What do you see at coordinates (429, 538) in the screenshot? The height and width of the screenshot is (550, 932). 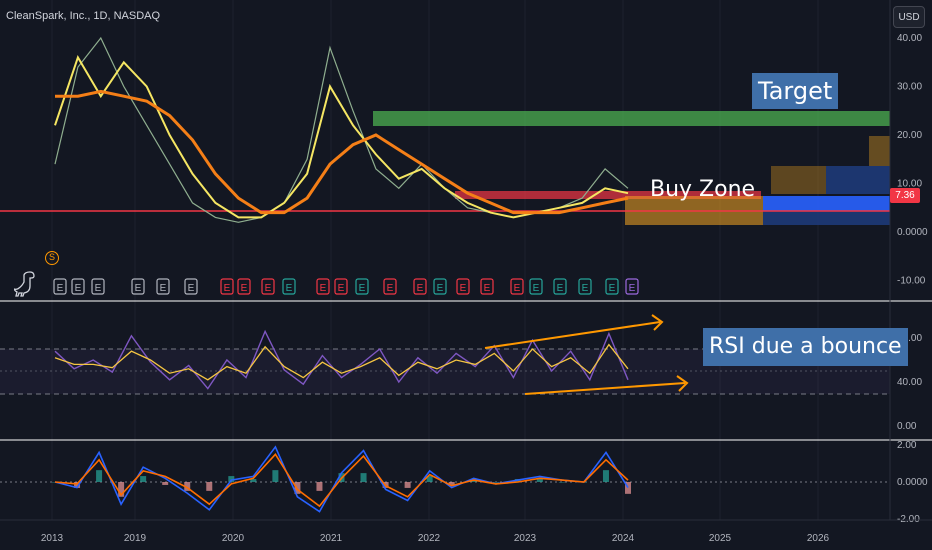 I see `time-axis-label: 2022` at bounding box center [429, 538].